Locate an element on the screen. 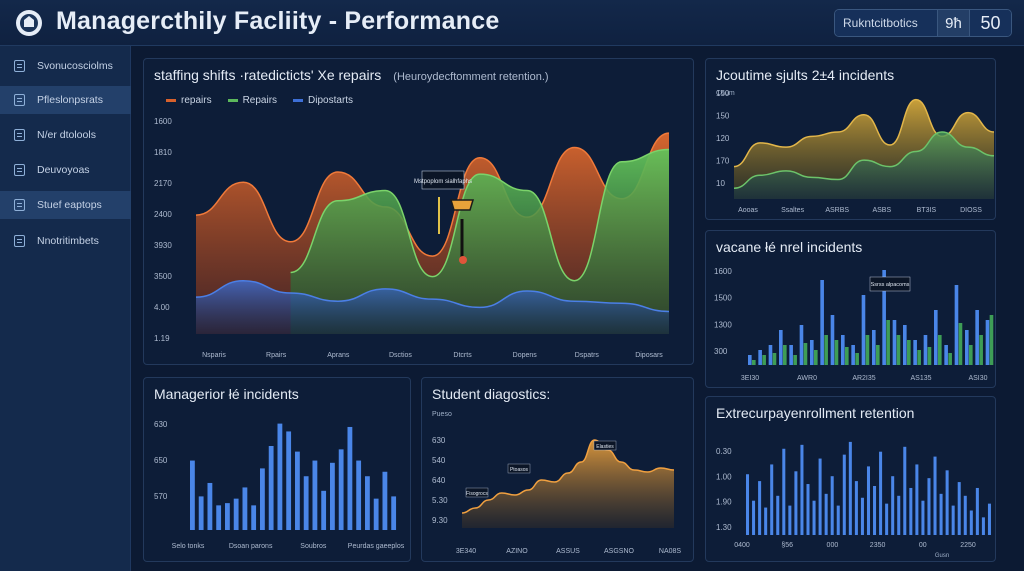 The height and width of the screenshot is (571, 1024). sidebar-item-1: Svonucosciolms is located at coordinates (65, 66).